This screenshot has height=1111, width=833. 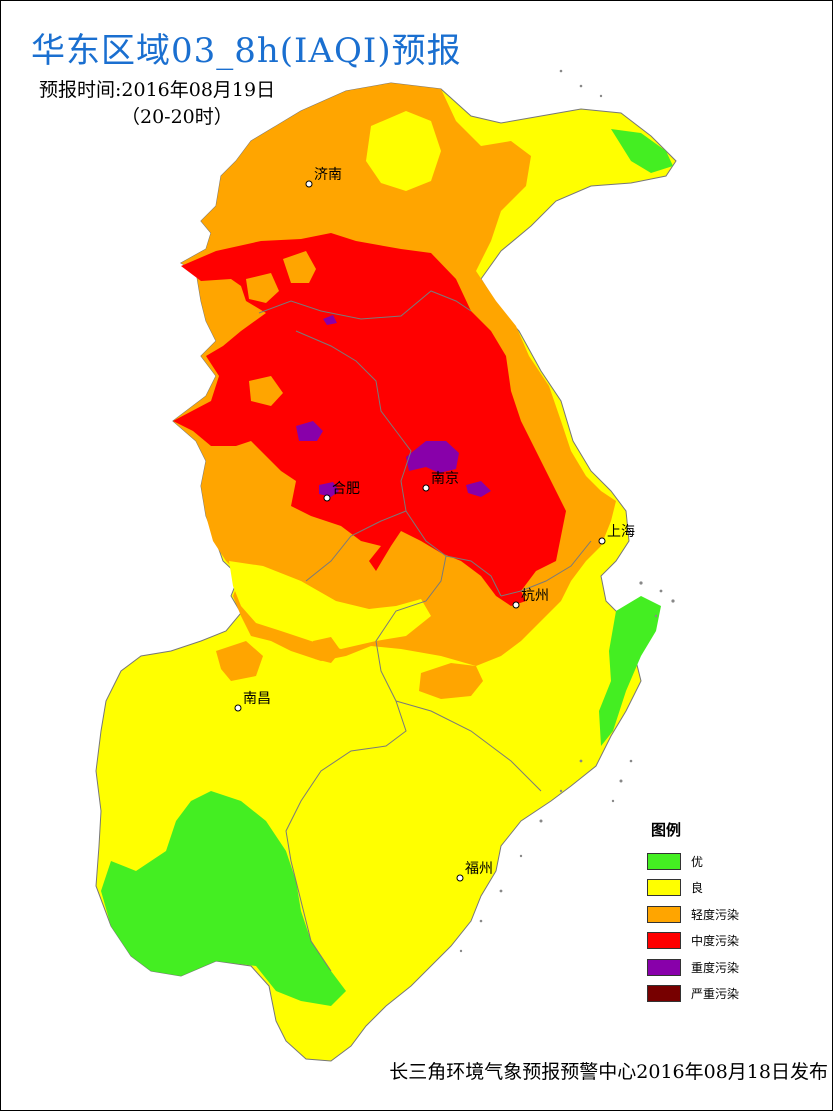 I want to click on legend-item-moderate: 中度污染, so click(x=722, y=941).